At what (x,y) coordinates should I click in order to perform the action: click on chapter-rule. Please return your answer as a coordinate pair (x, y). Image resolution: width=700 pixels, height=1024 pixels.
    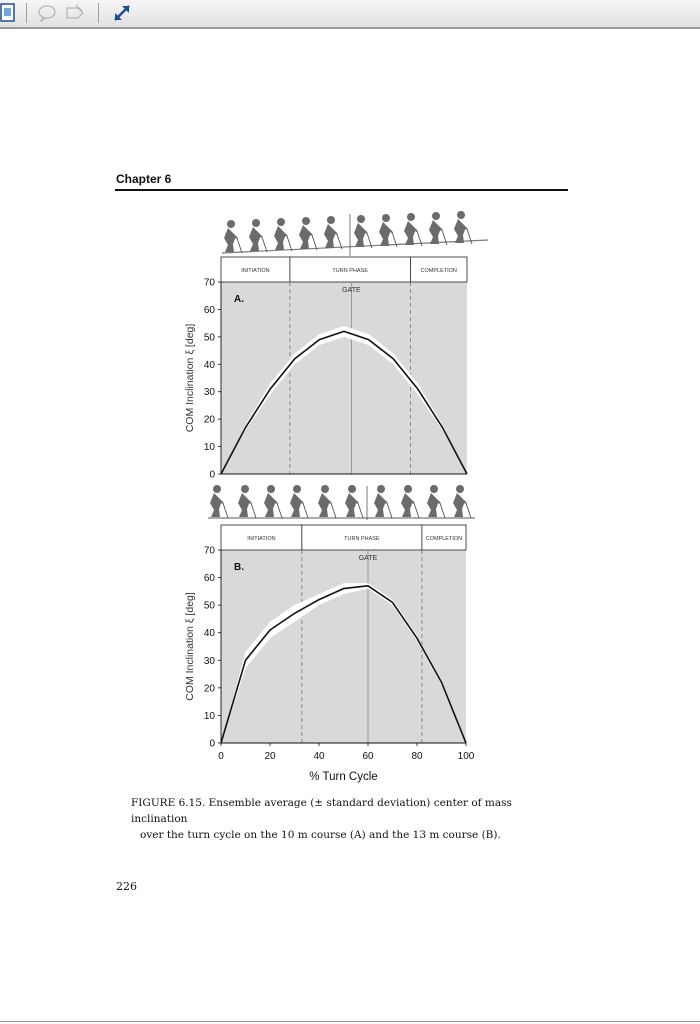
    Looking at the image, I should click on (341, 190).